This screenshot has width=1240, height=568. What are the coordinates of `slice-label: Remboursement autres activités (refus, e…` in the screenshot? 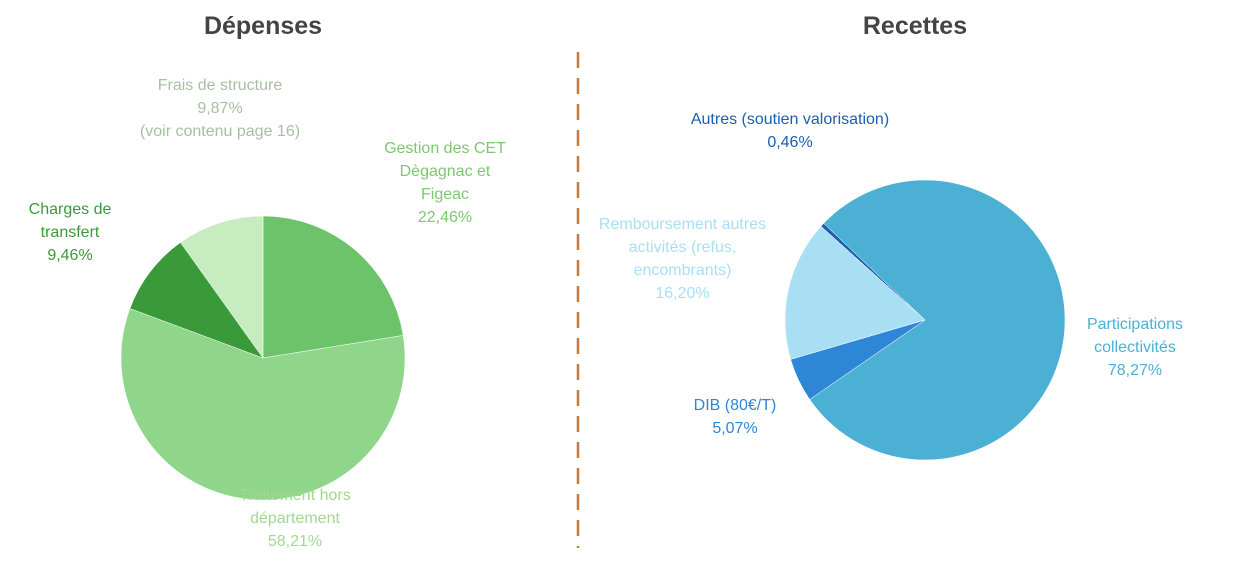 It's located at (682, 259).